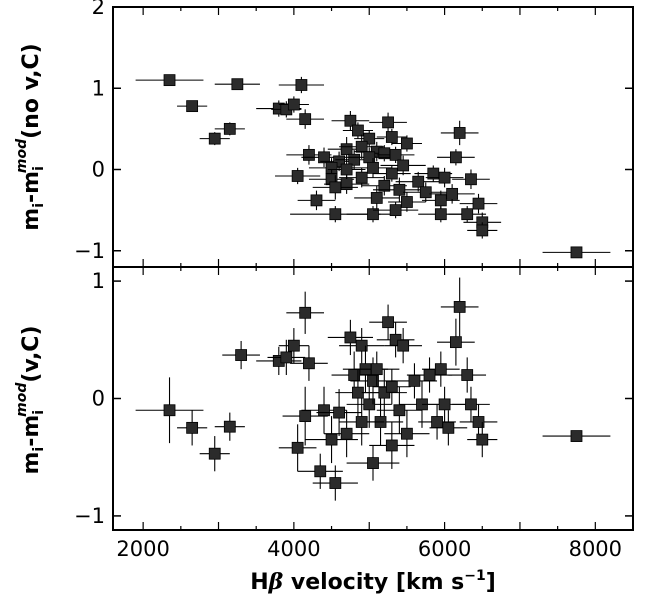 The width and height of the screenshot is (650, 605). Describe the element at coordinates (98, 9) in the screenshot. I see `top-y-tick-label: 2` at that location.